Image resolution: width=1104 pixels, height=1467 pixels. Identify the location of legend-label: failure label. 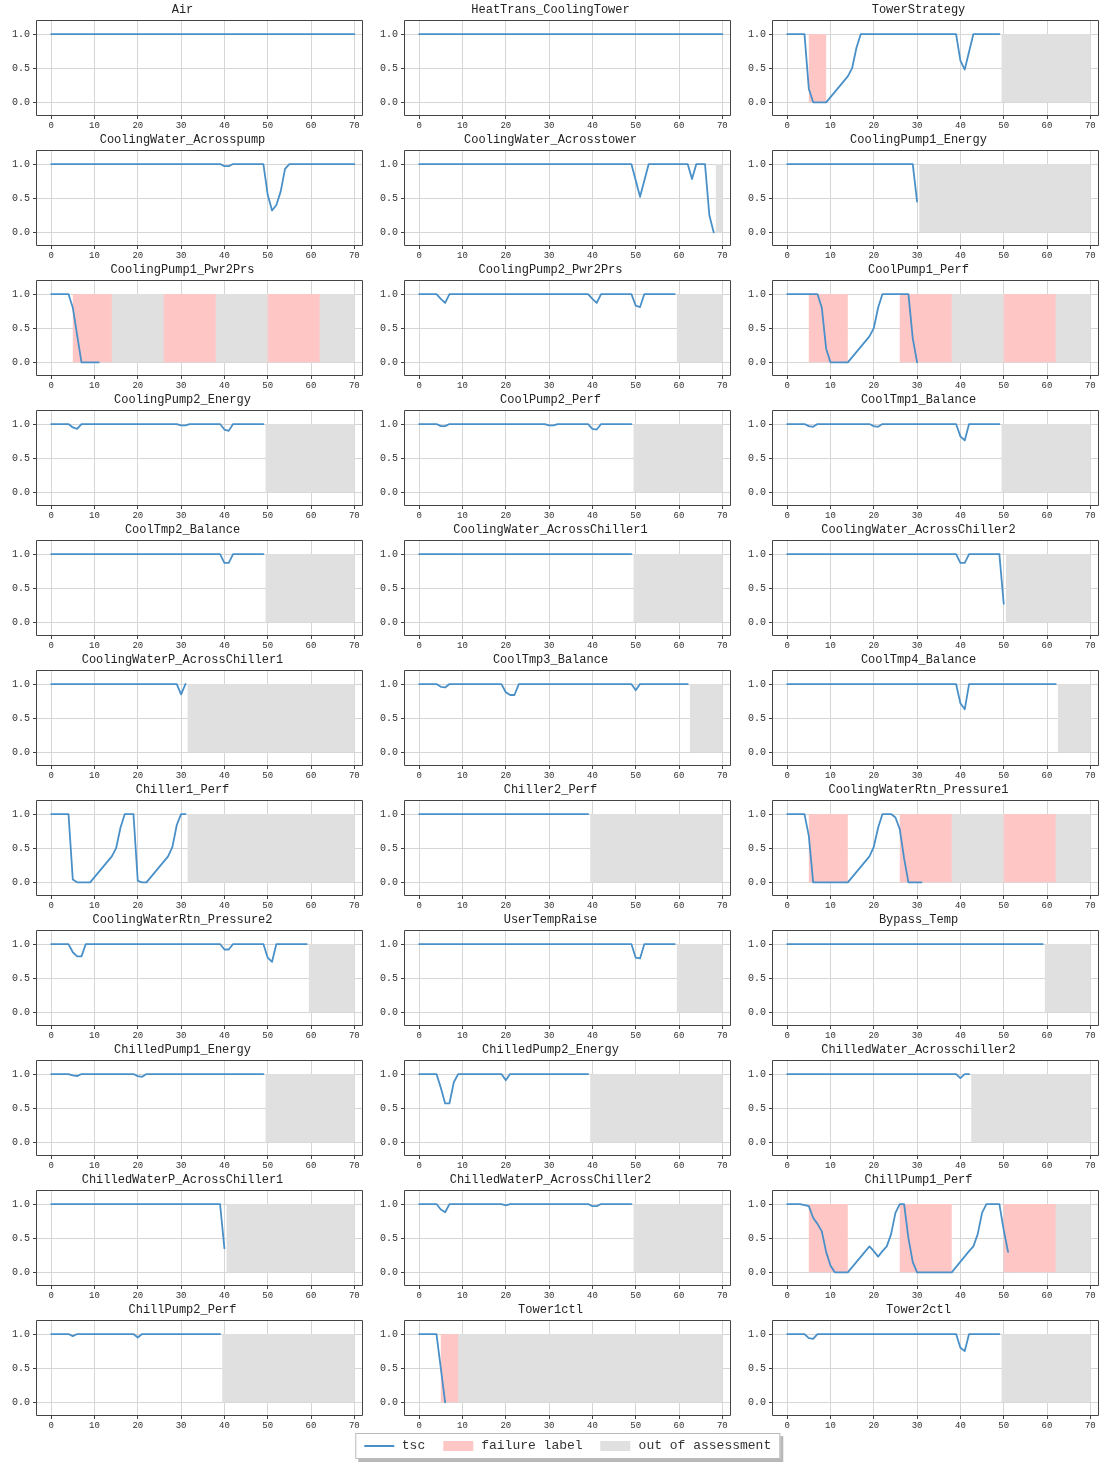
(532, 1446).